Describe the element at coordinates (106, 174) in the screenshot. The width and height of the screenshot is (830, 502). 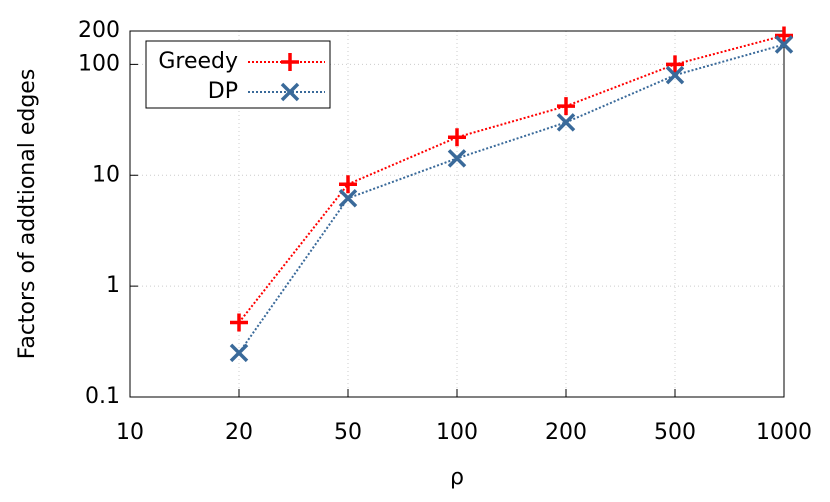
I see `y-tick-label: 10` at that location.